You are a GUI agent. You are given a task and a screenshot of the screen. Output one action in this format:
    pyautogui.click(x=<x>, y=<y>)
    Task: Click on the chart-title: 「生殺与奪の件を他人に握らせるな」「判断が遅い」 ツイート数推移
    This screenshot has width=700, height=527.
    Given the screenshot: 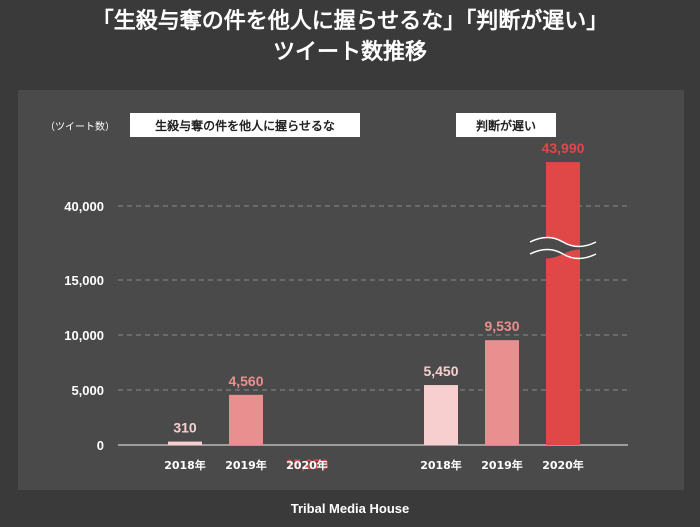 What is the action you would take?
    pyautogui.click(x=350, y=37)
    